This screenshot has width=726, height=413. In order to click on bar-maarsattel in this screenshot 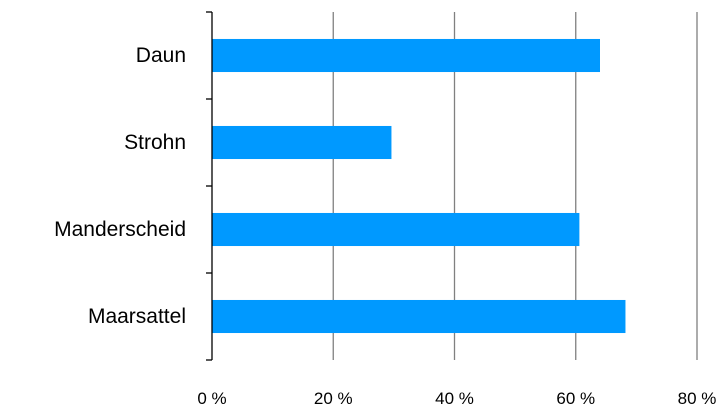, I will do `click(419, 316)`.